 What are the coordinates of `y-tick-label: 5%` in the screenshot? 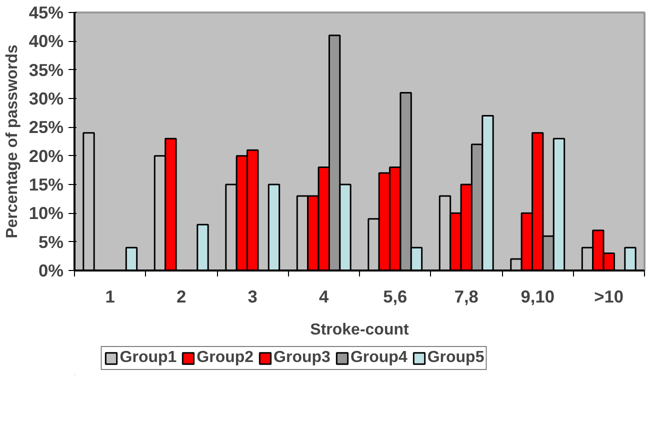 It's located at (51, 242).